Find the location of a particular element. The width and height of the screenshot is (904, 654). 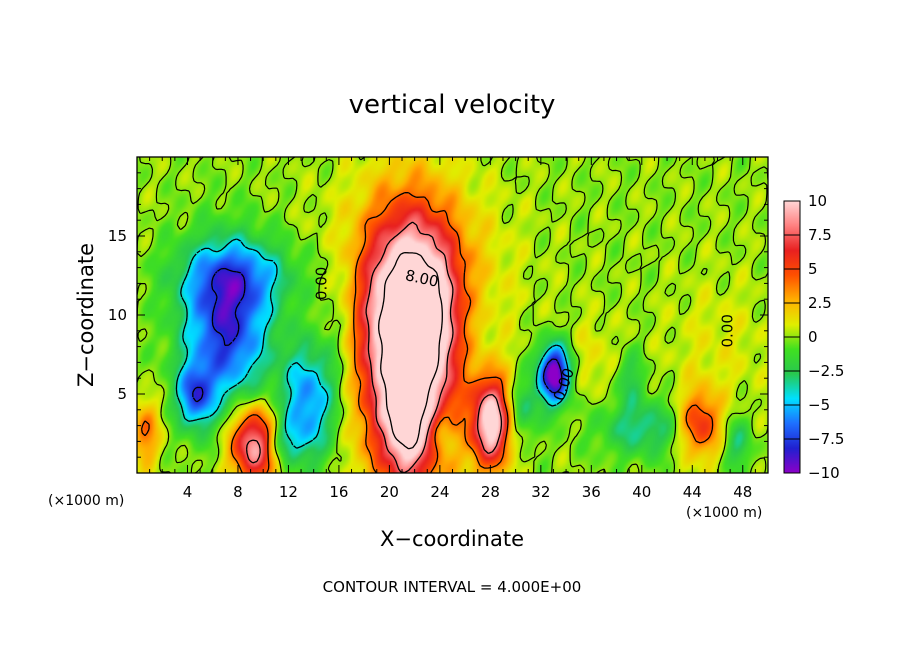

colorbar-tick-label: −2.5 is located at coordinates (826, 371).